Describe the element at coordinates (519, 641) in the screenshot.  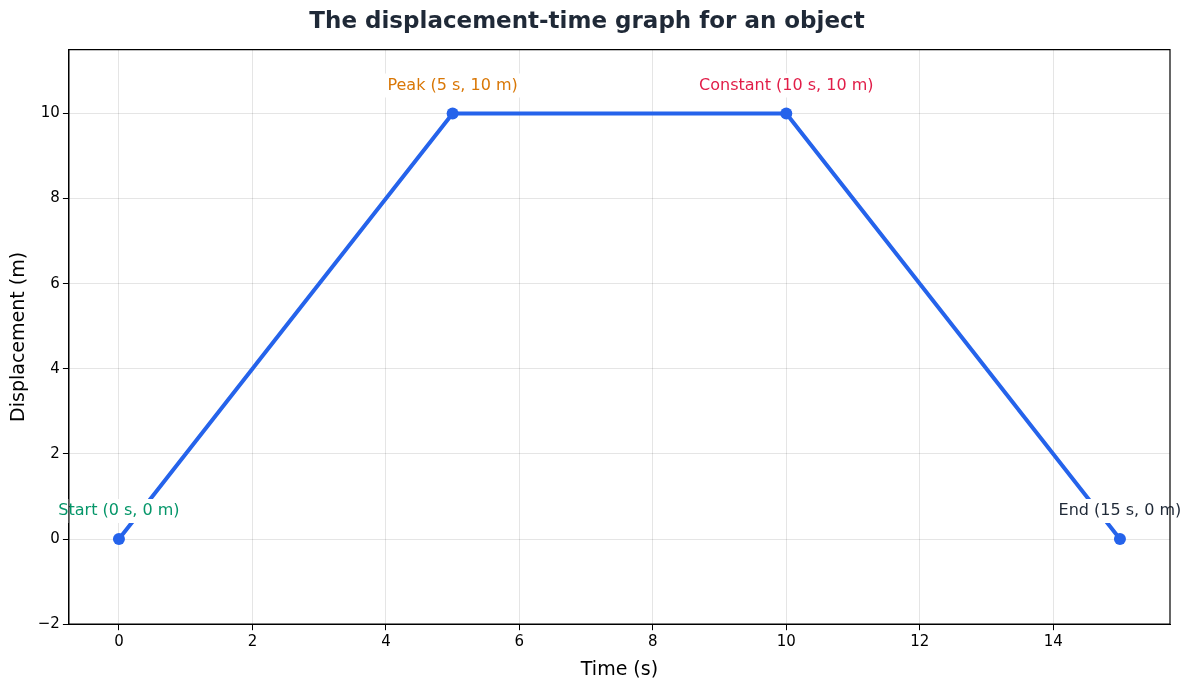
I see `x-tick-label: 6` at that location.